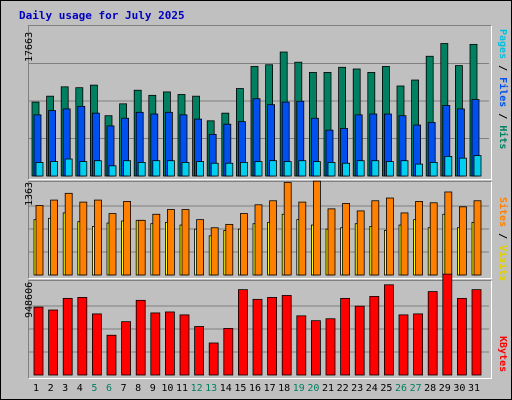  I want to click on day-label-11: 11, so click(182, 388).